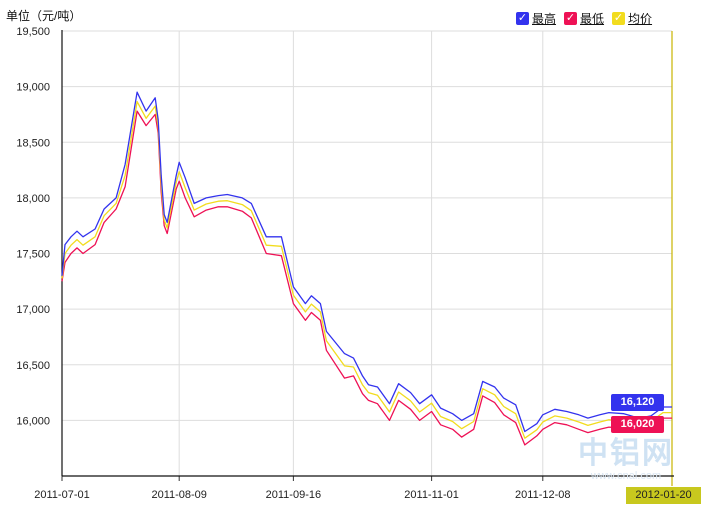 The image size is (704, 510). Describe the element at coordinates (592, 19) in the screenshot. I see `legend-label-low: 最低` at that location.